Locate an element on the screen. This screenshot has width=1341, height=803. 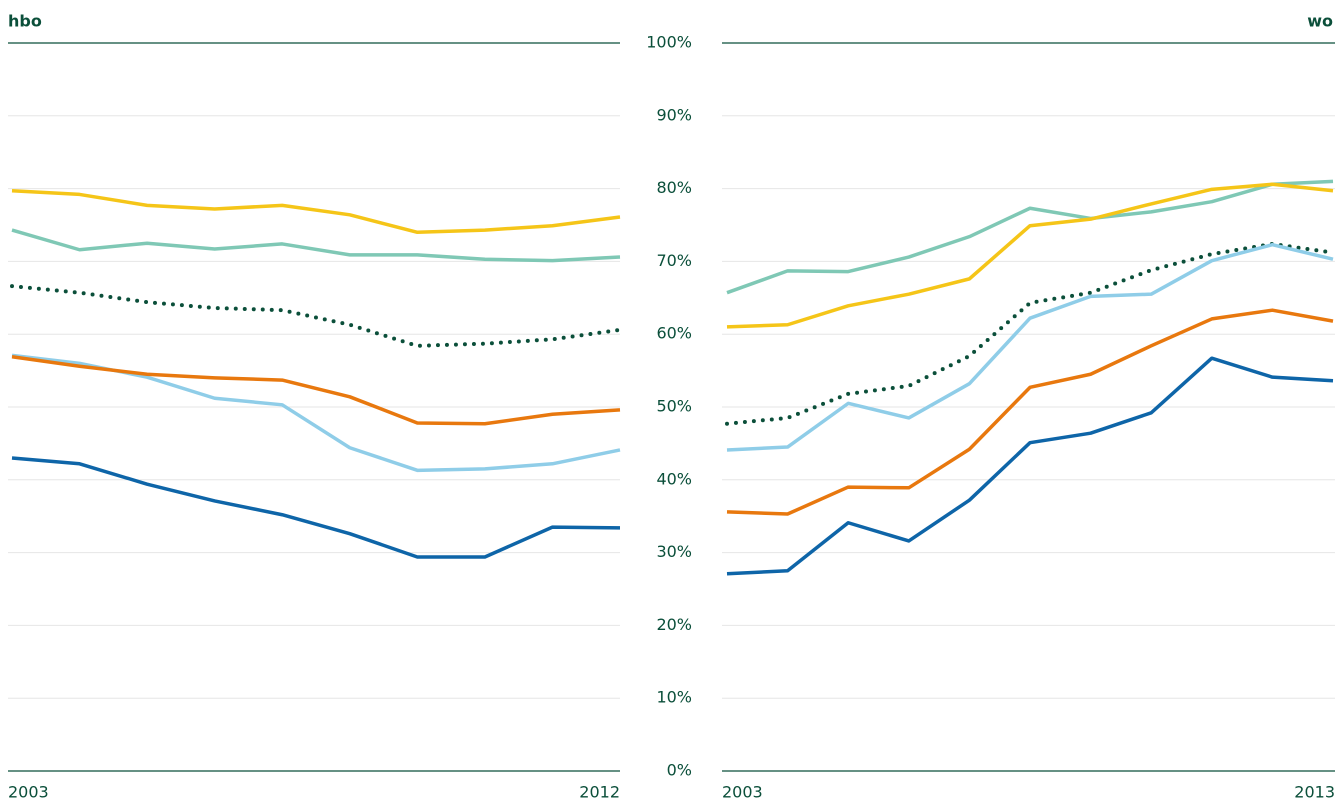
y-tick-label: 30% is located at coordinates (674, 551).